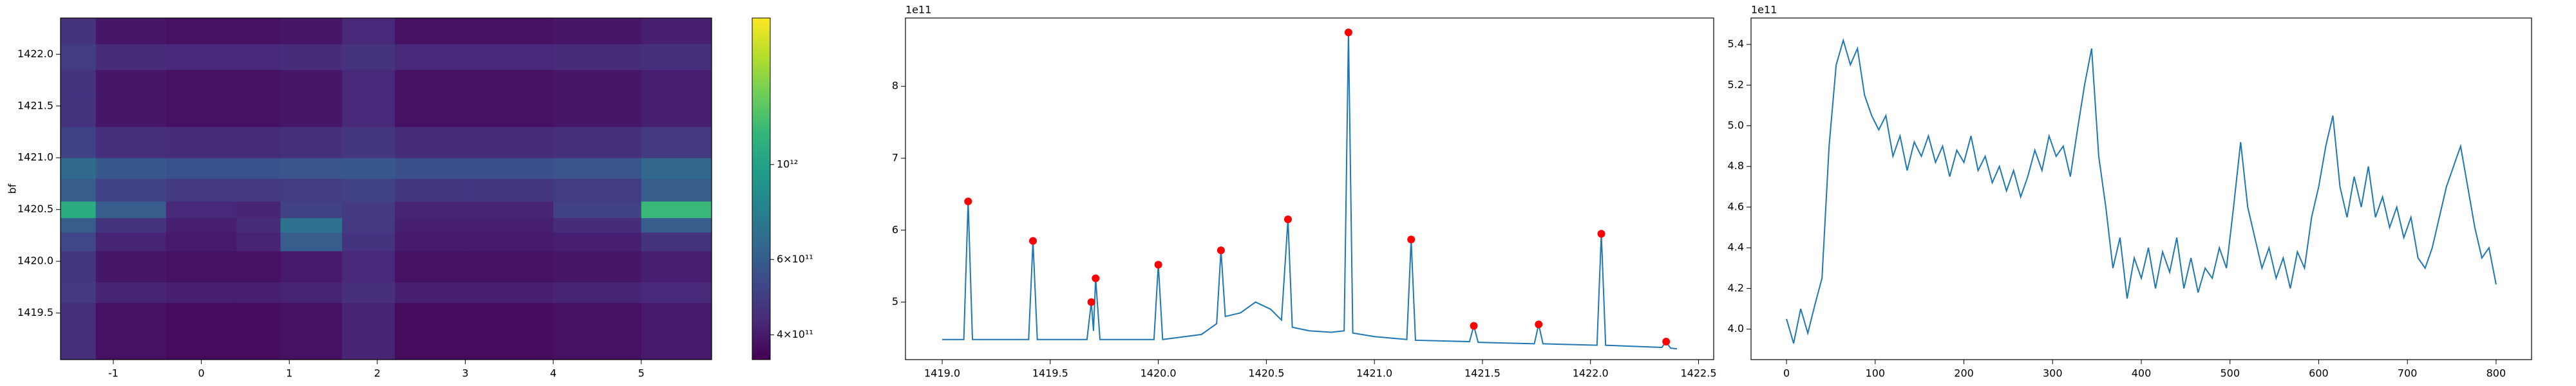  I want to click on x-tick-label: 300, so click(2053, 373).